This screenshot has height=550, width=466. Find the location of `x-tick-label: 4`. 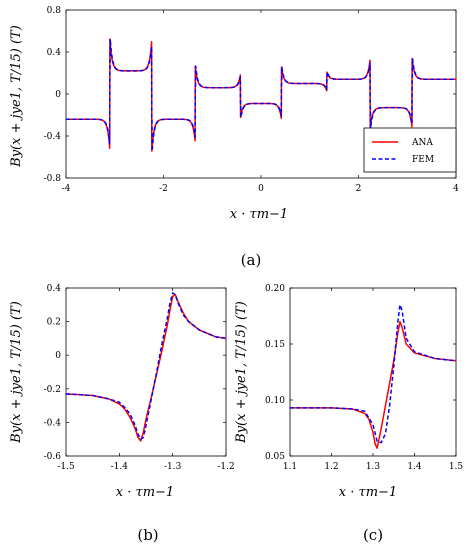

x-tick-label: 4 is located at coordinates (456, 189).